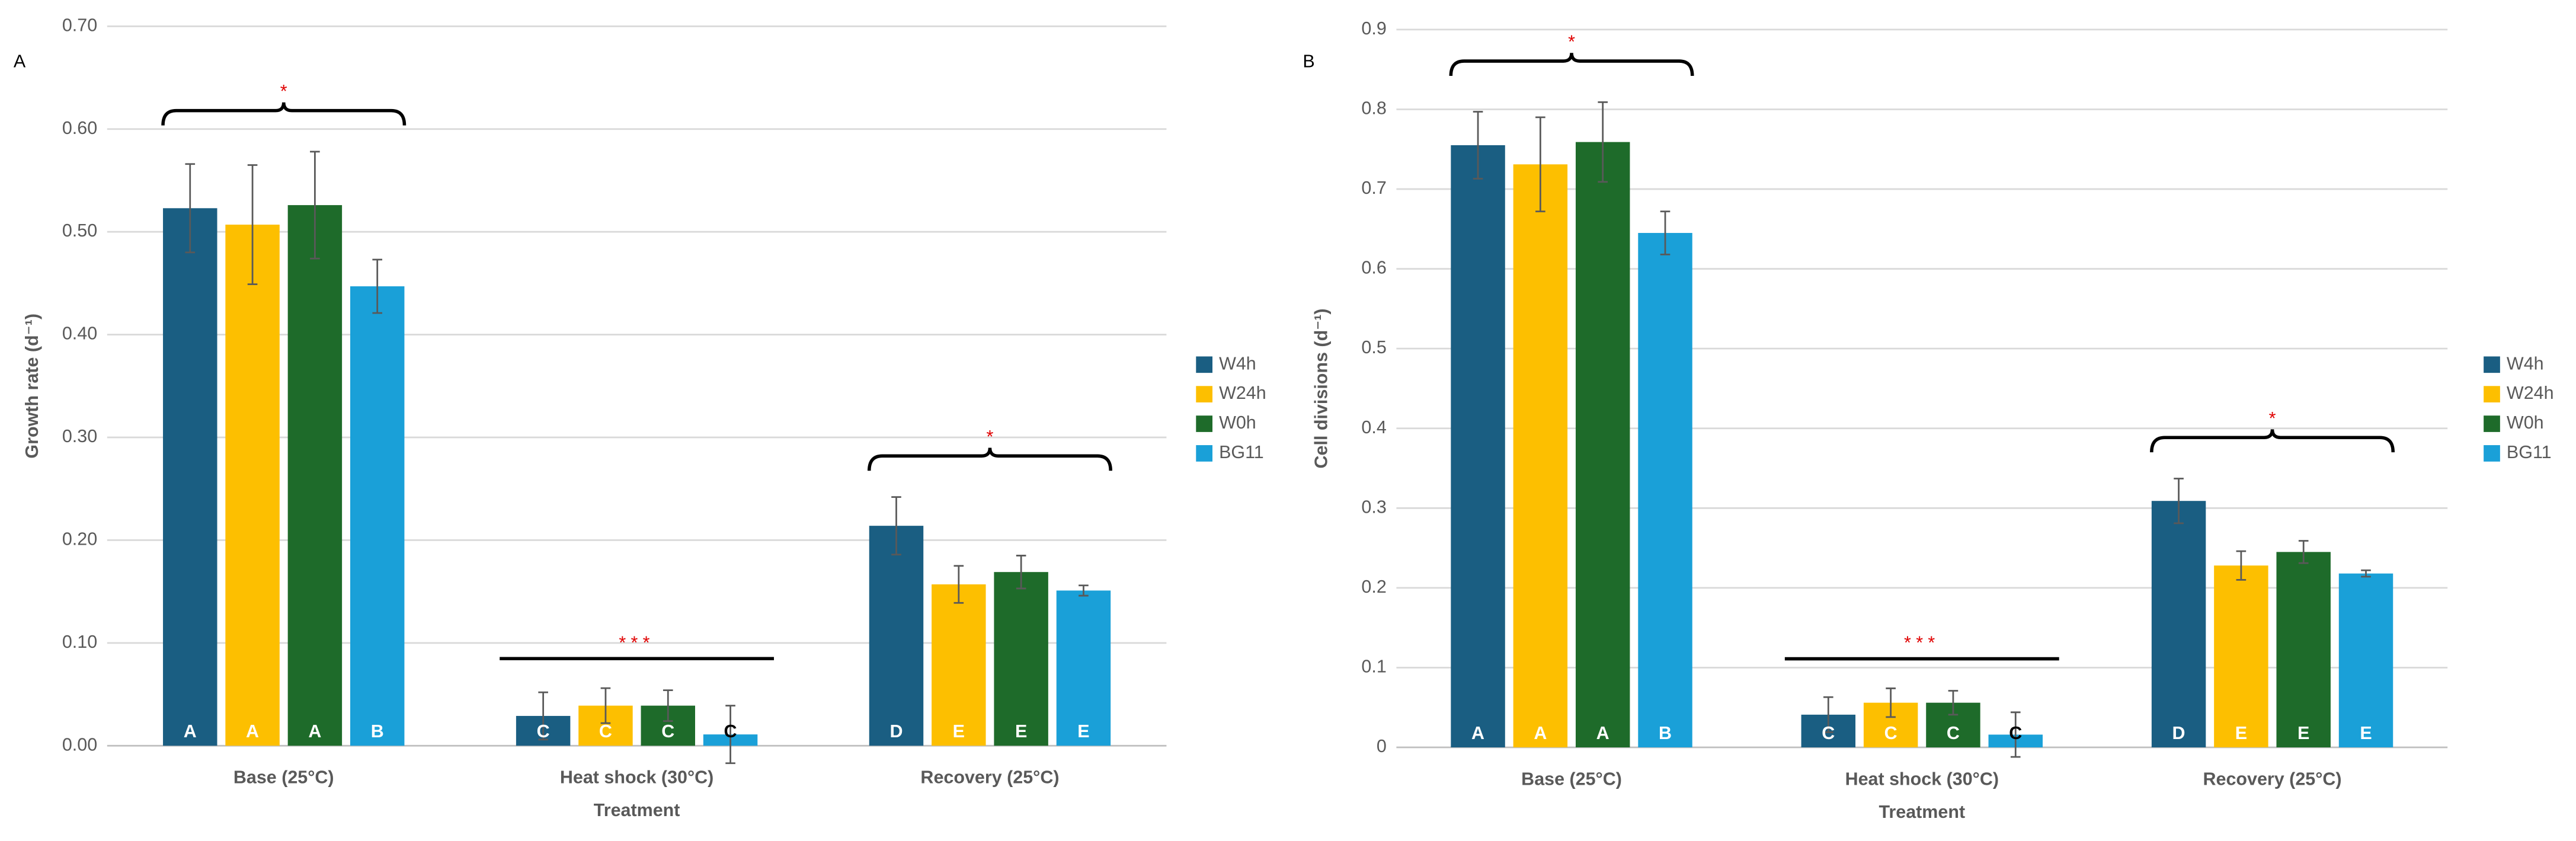 The height and width of the screenshot is (841, 2576). Describe the element at coordinates (1373, 188) in the screenshot. I see `y-tick-label: 0.7` at that location.